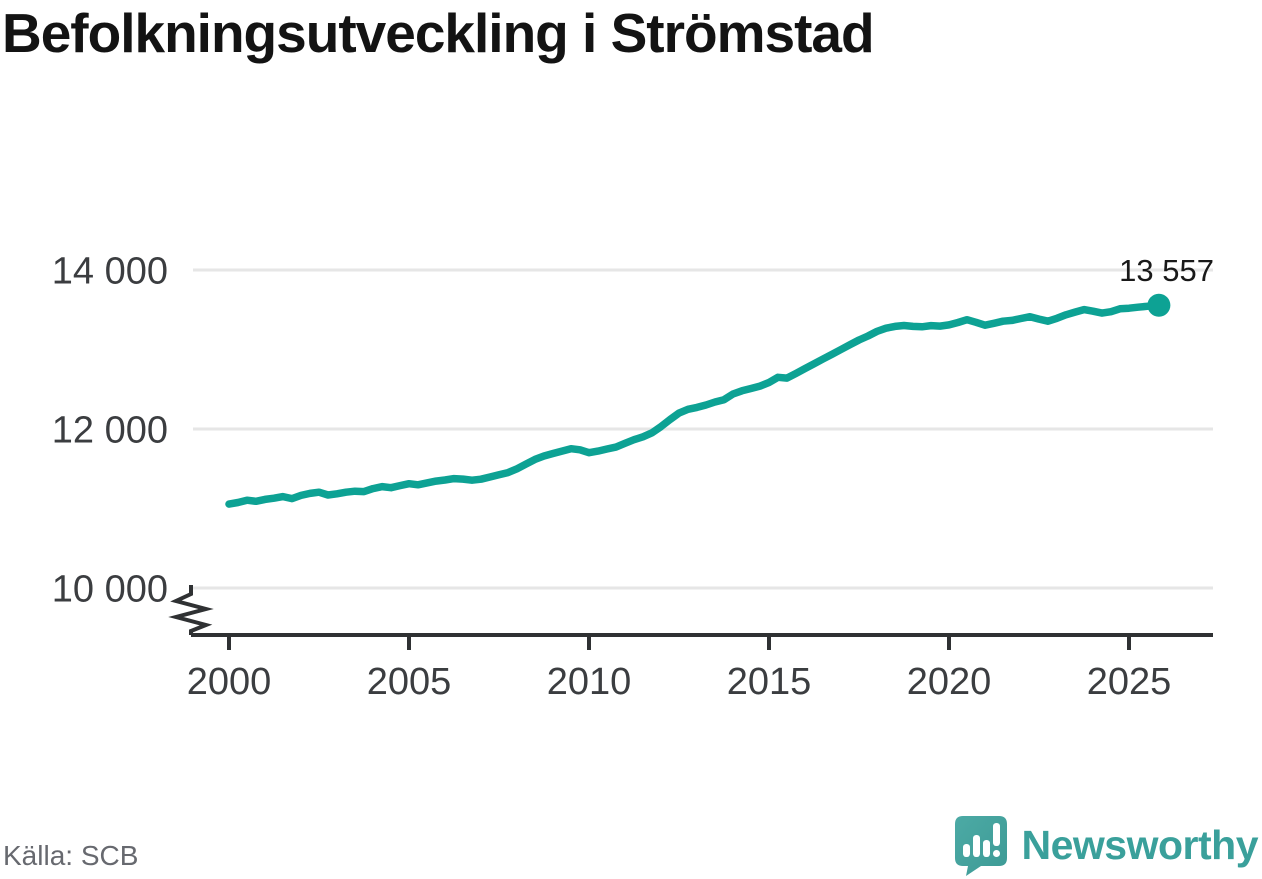  I want to click on bar-icon-small, so click(966, 850).